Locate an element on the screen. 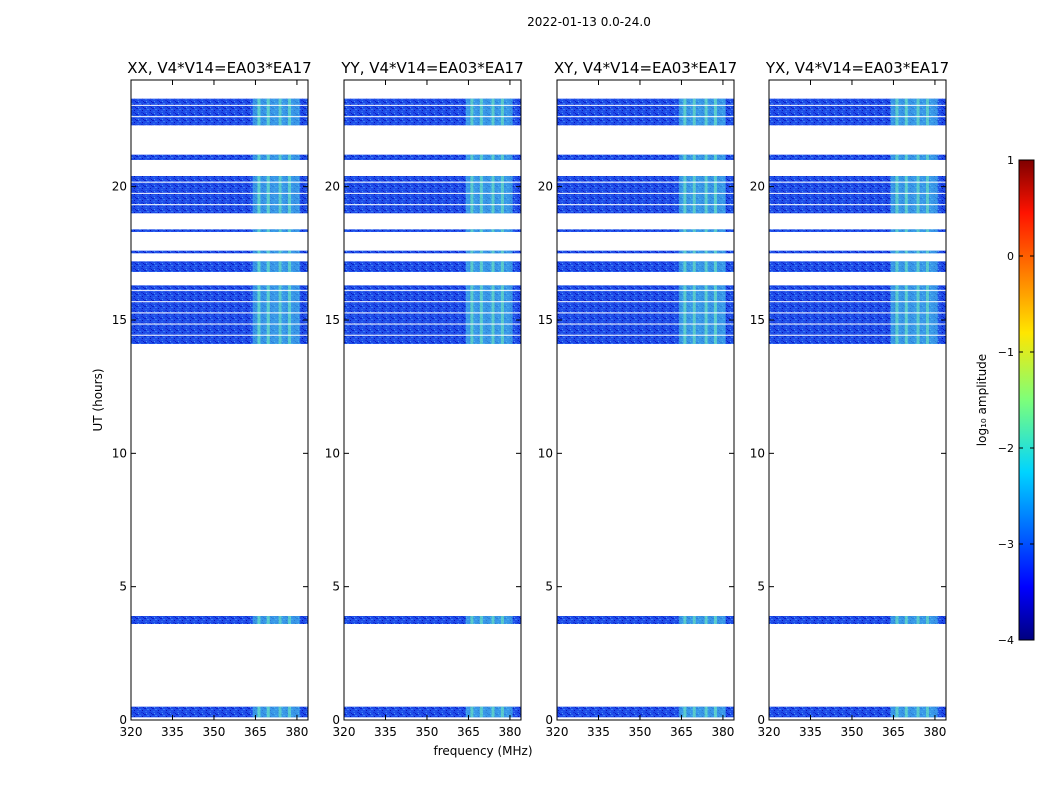  x-tick-label: 380 is located at coordinates (296, 732).